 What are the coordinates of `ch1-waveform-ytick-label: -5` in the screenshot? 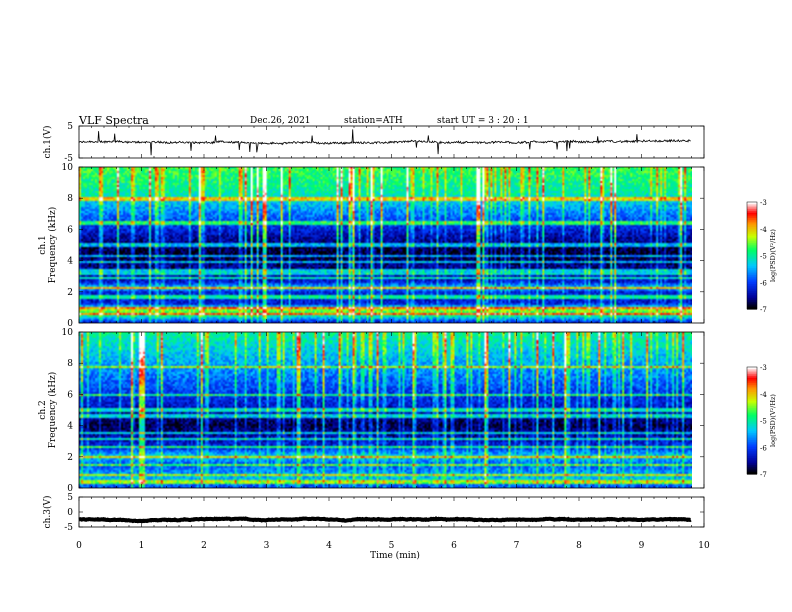 It's located at (68, 159).